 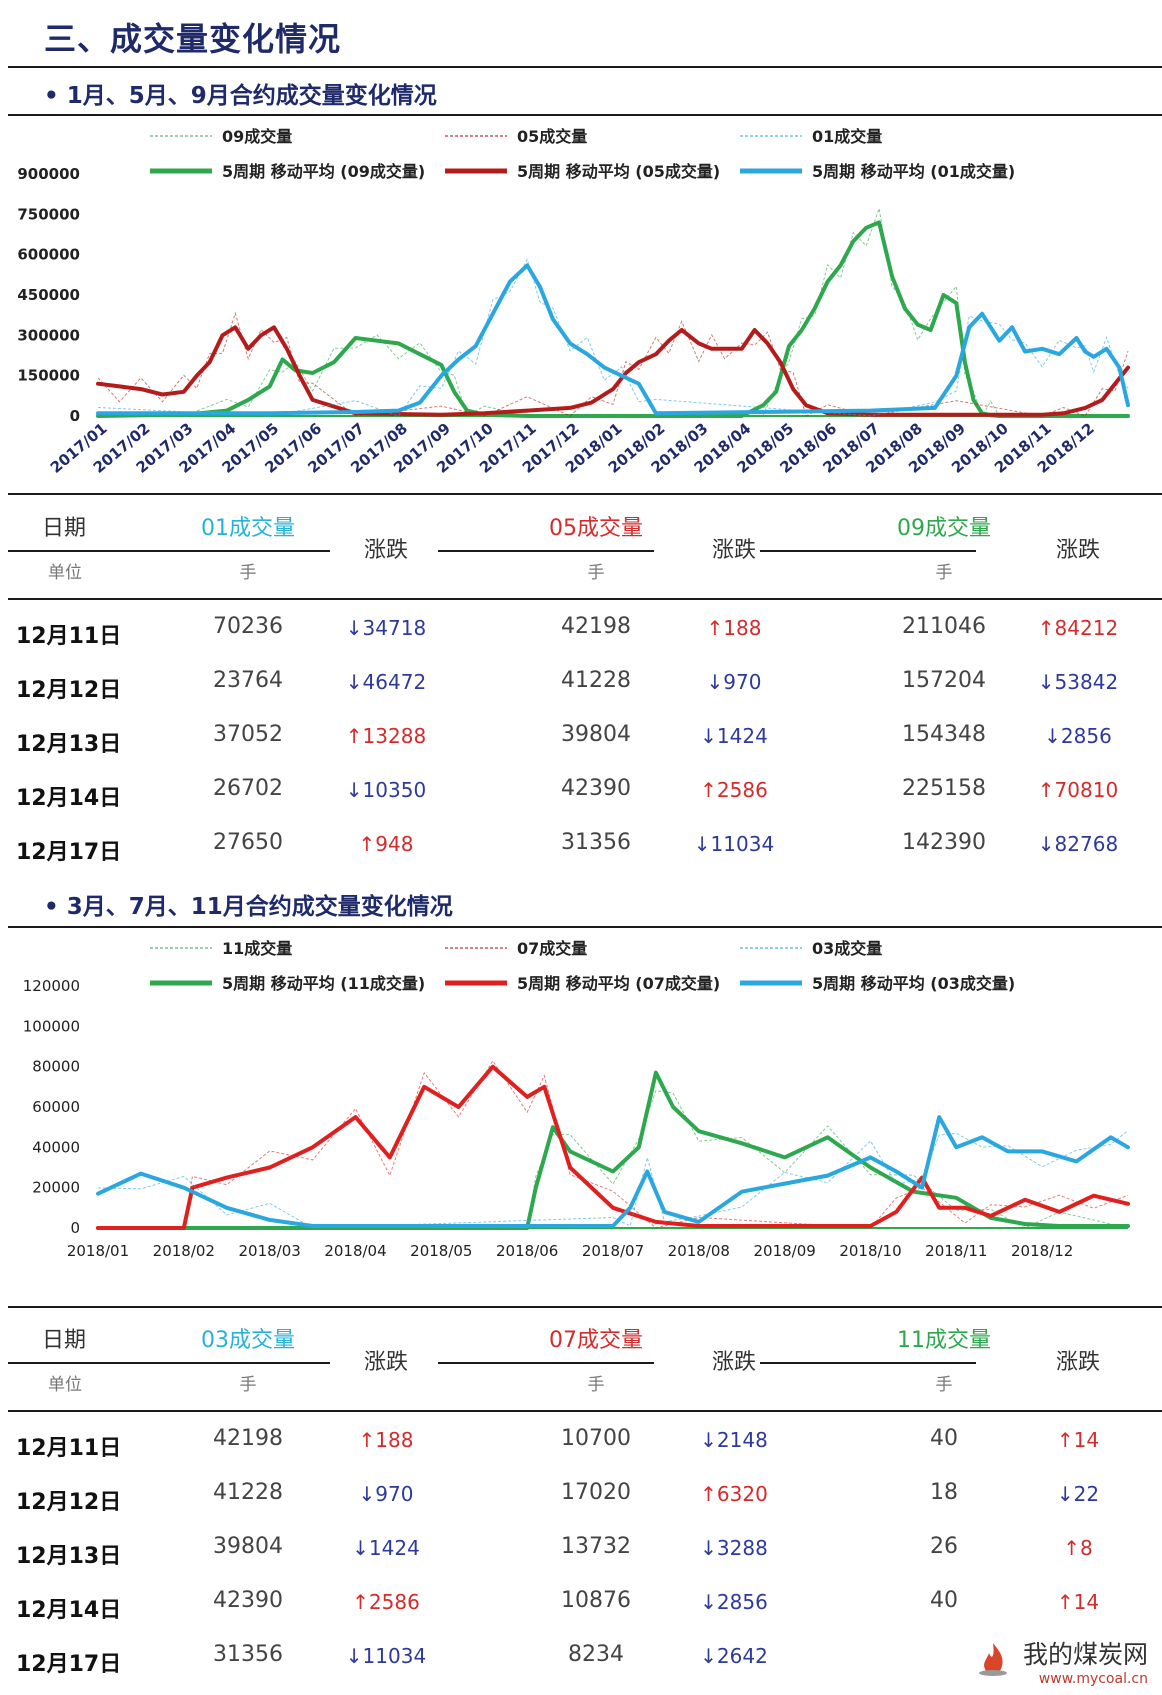 What do you see at coordinates (944, 528) in the screenshot?
I see `series-header: 09成交量` at bounding box center [944, 528].